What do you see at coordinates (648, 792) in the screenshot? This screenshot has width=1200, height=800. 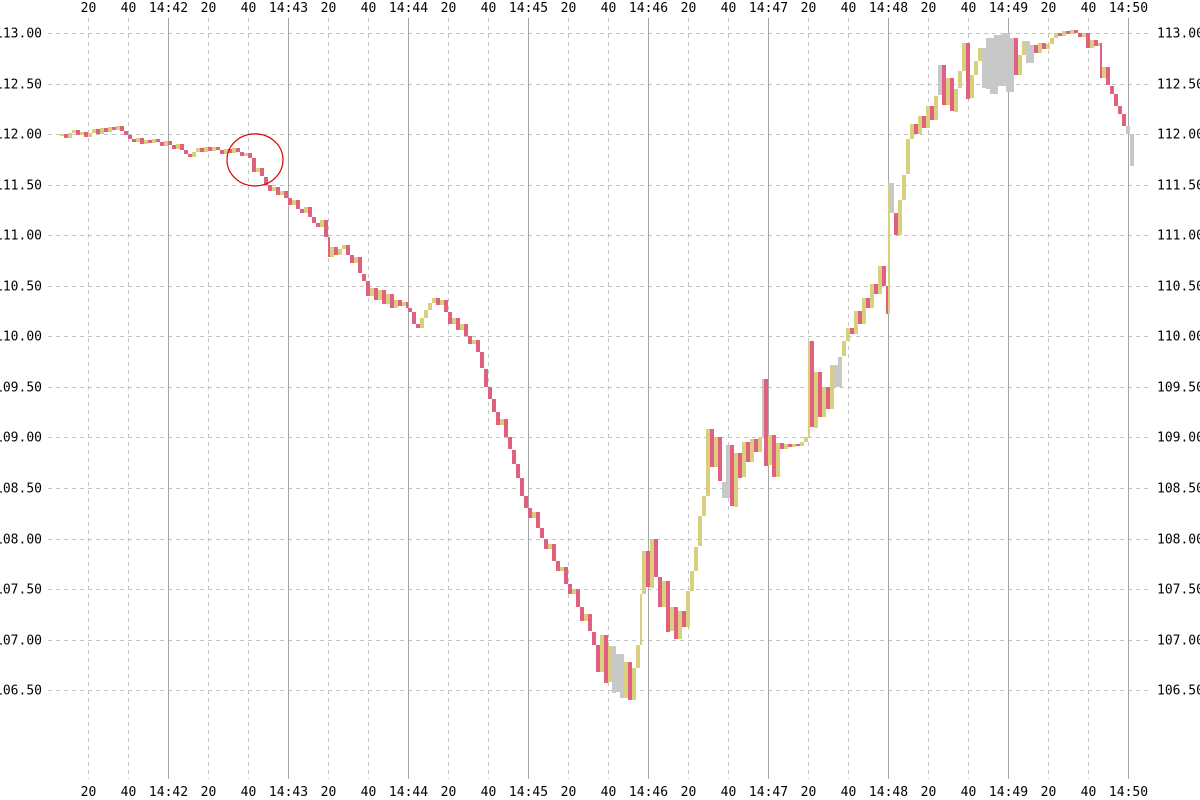 I see `time-axis-label-bottom: 14:46` at bounding box center [648, 792].